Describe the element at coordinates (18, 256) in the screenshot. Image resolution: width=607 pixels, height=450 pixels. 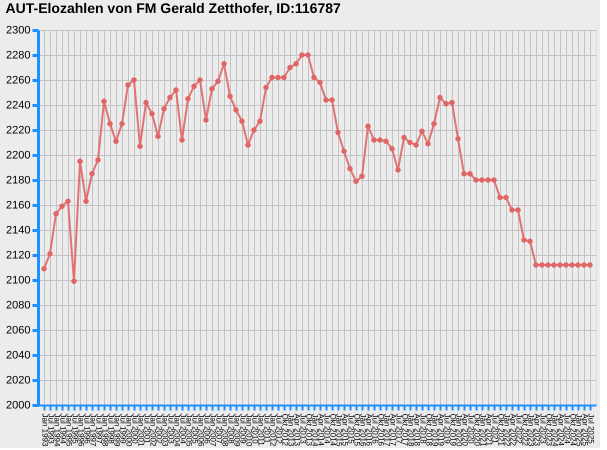
I see `y-tick-label: 2120` at that location.